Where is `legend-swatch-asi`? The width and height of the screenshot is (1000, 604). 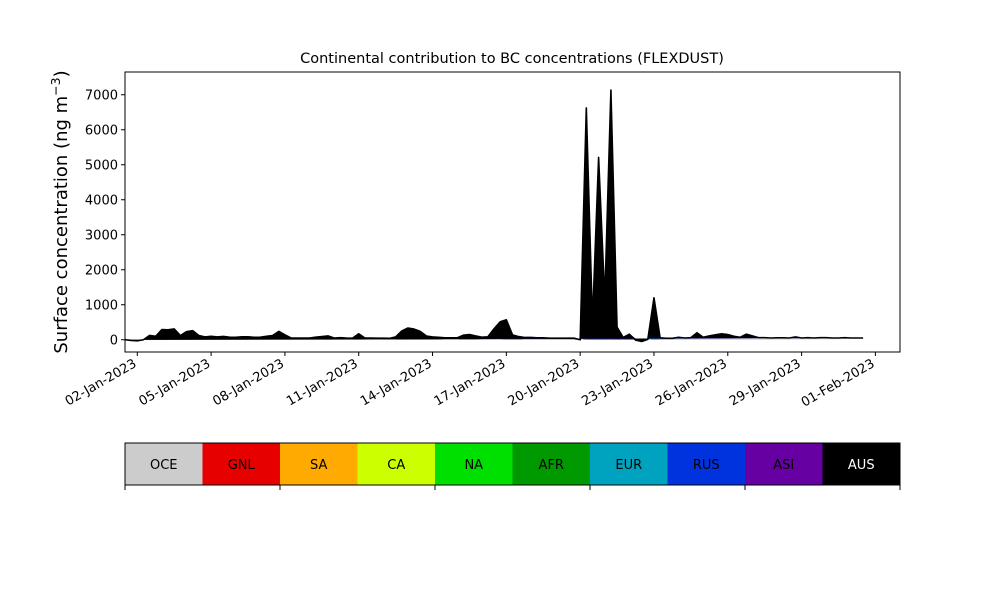
legend-swatch-asi is located at coordinates (784, 464).